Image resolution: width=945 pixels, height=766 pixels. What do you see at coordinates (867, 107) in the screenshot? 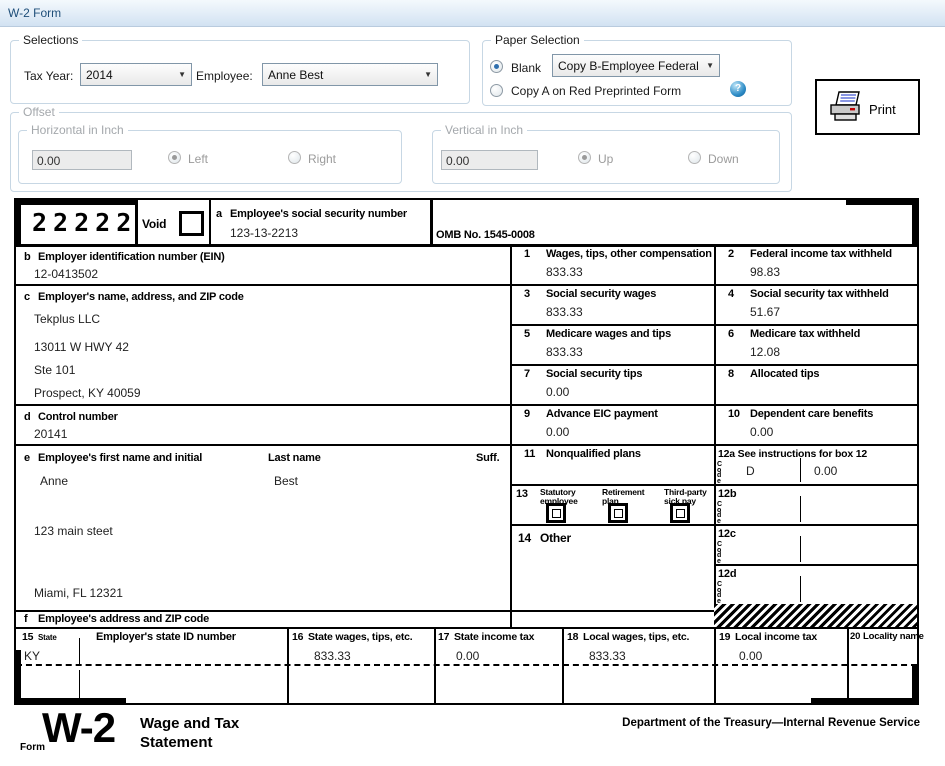
I see `print-button: Print` at bounding box center [867, 107].